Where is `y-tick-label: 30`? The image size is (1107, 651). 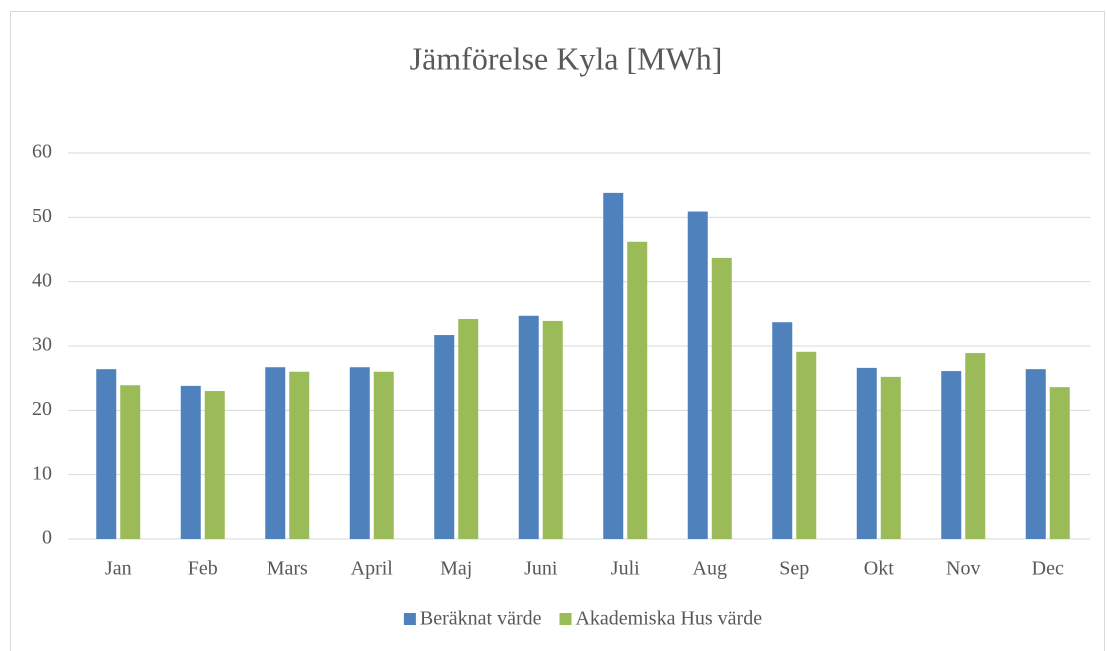
y-tick-label: 30 is located at coordinates (42, 345).